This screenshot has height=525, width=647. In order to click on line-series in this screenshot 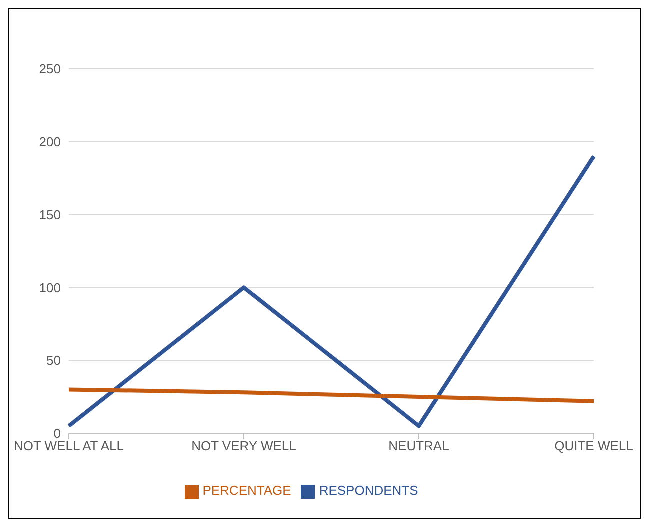, I will do `click(331, 396)`.